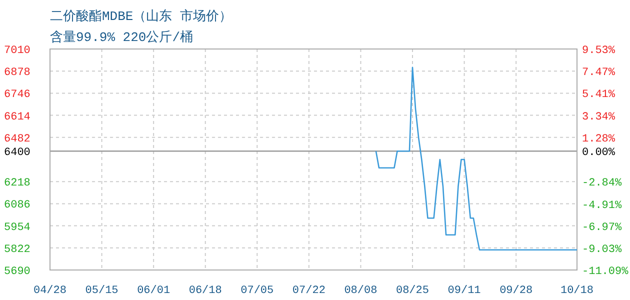  What do you see at coordinates (605, 272) in the screenshot?
I see `y2-tick-label: -11.09%` at bounding box center [605, 272].